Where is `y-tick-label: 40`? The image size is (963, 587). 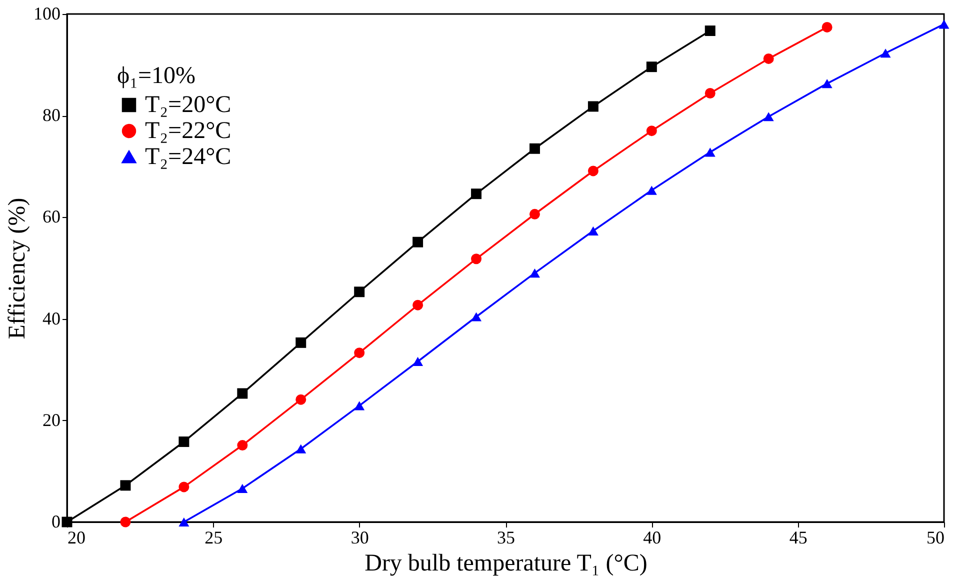 y-tick-label: 40 is located at coordinates (51, 318).